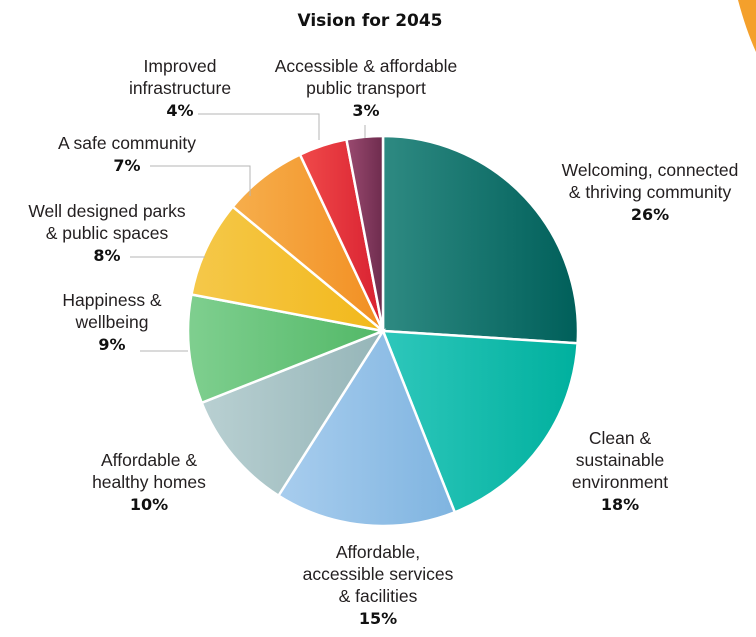 This screenshot has width=756, height=637. What do you see at coordinates (378, 596) in the screenshot?
I see `slice-label: & facilities` at bounding box center [378, 596].